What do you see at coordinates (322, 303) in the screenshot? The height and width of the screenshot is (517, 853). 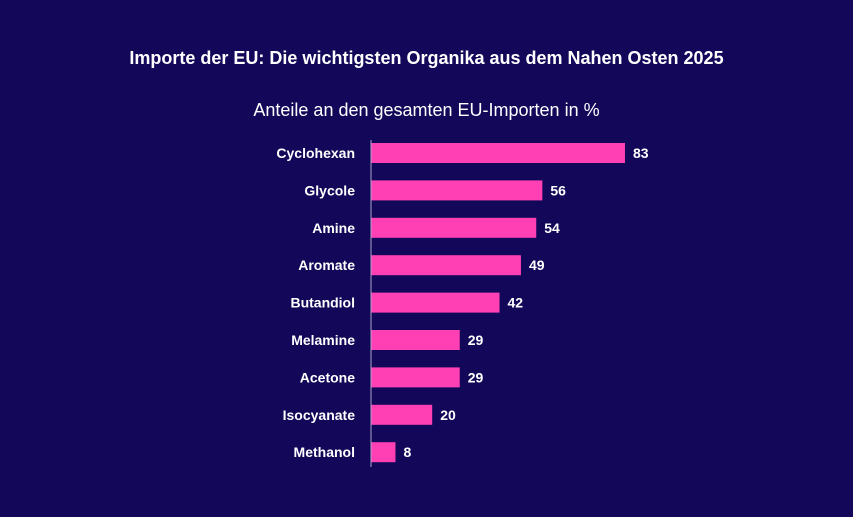 I see `category-label: Butandiol` at bounding box center [322, 303].